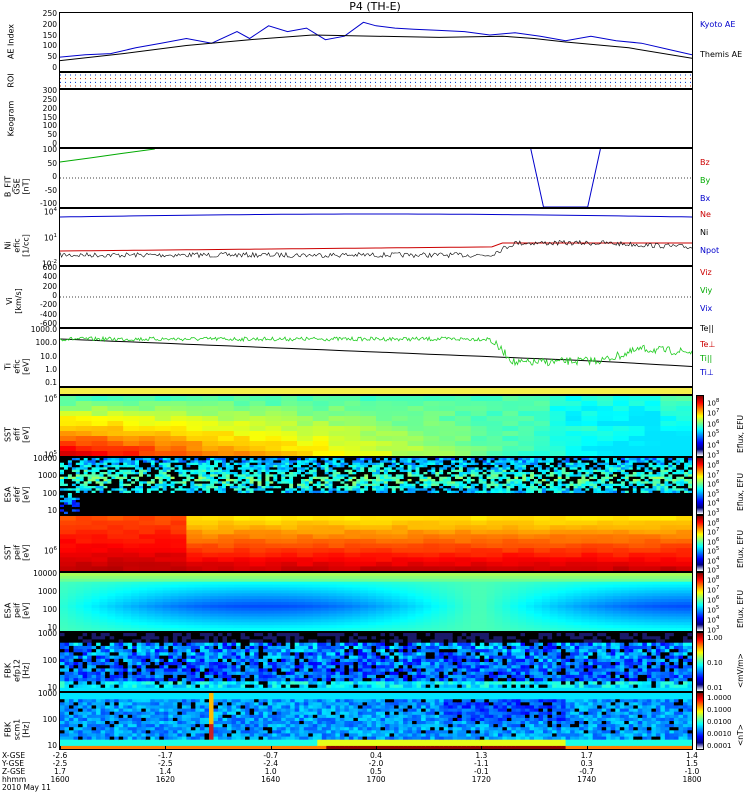 The image size is (750, 800). I want to click on y-axis-label: Keogram, so click(11, 118).